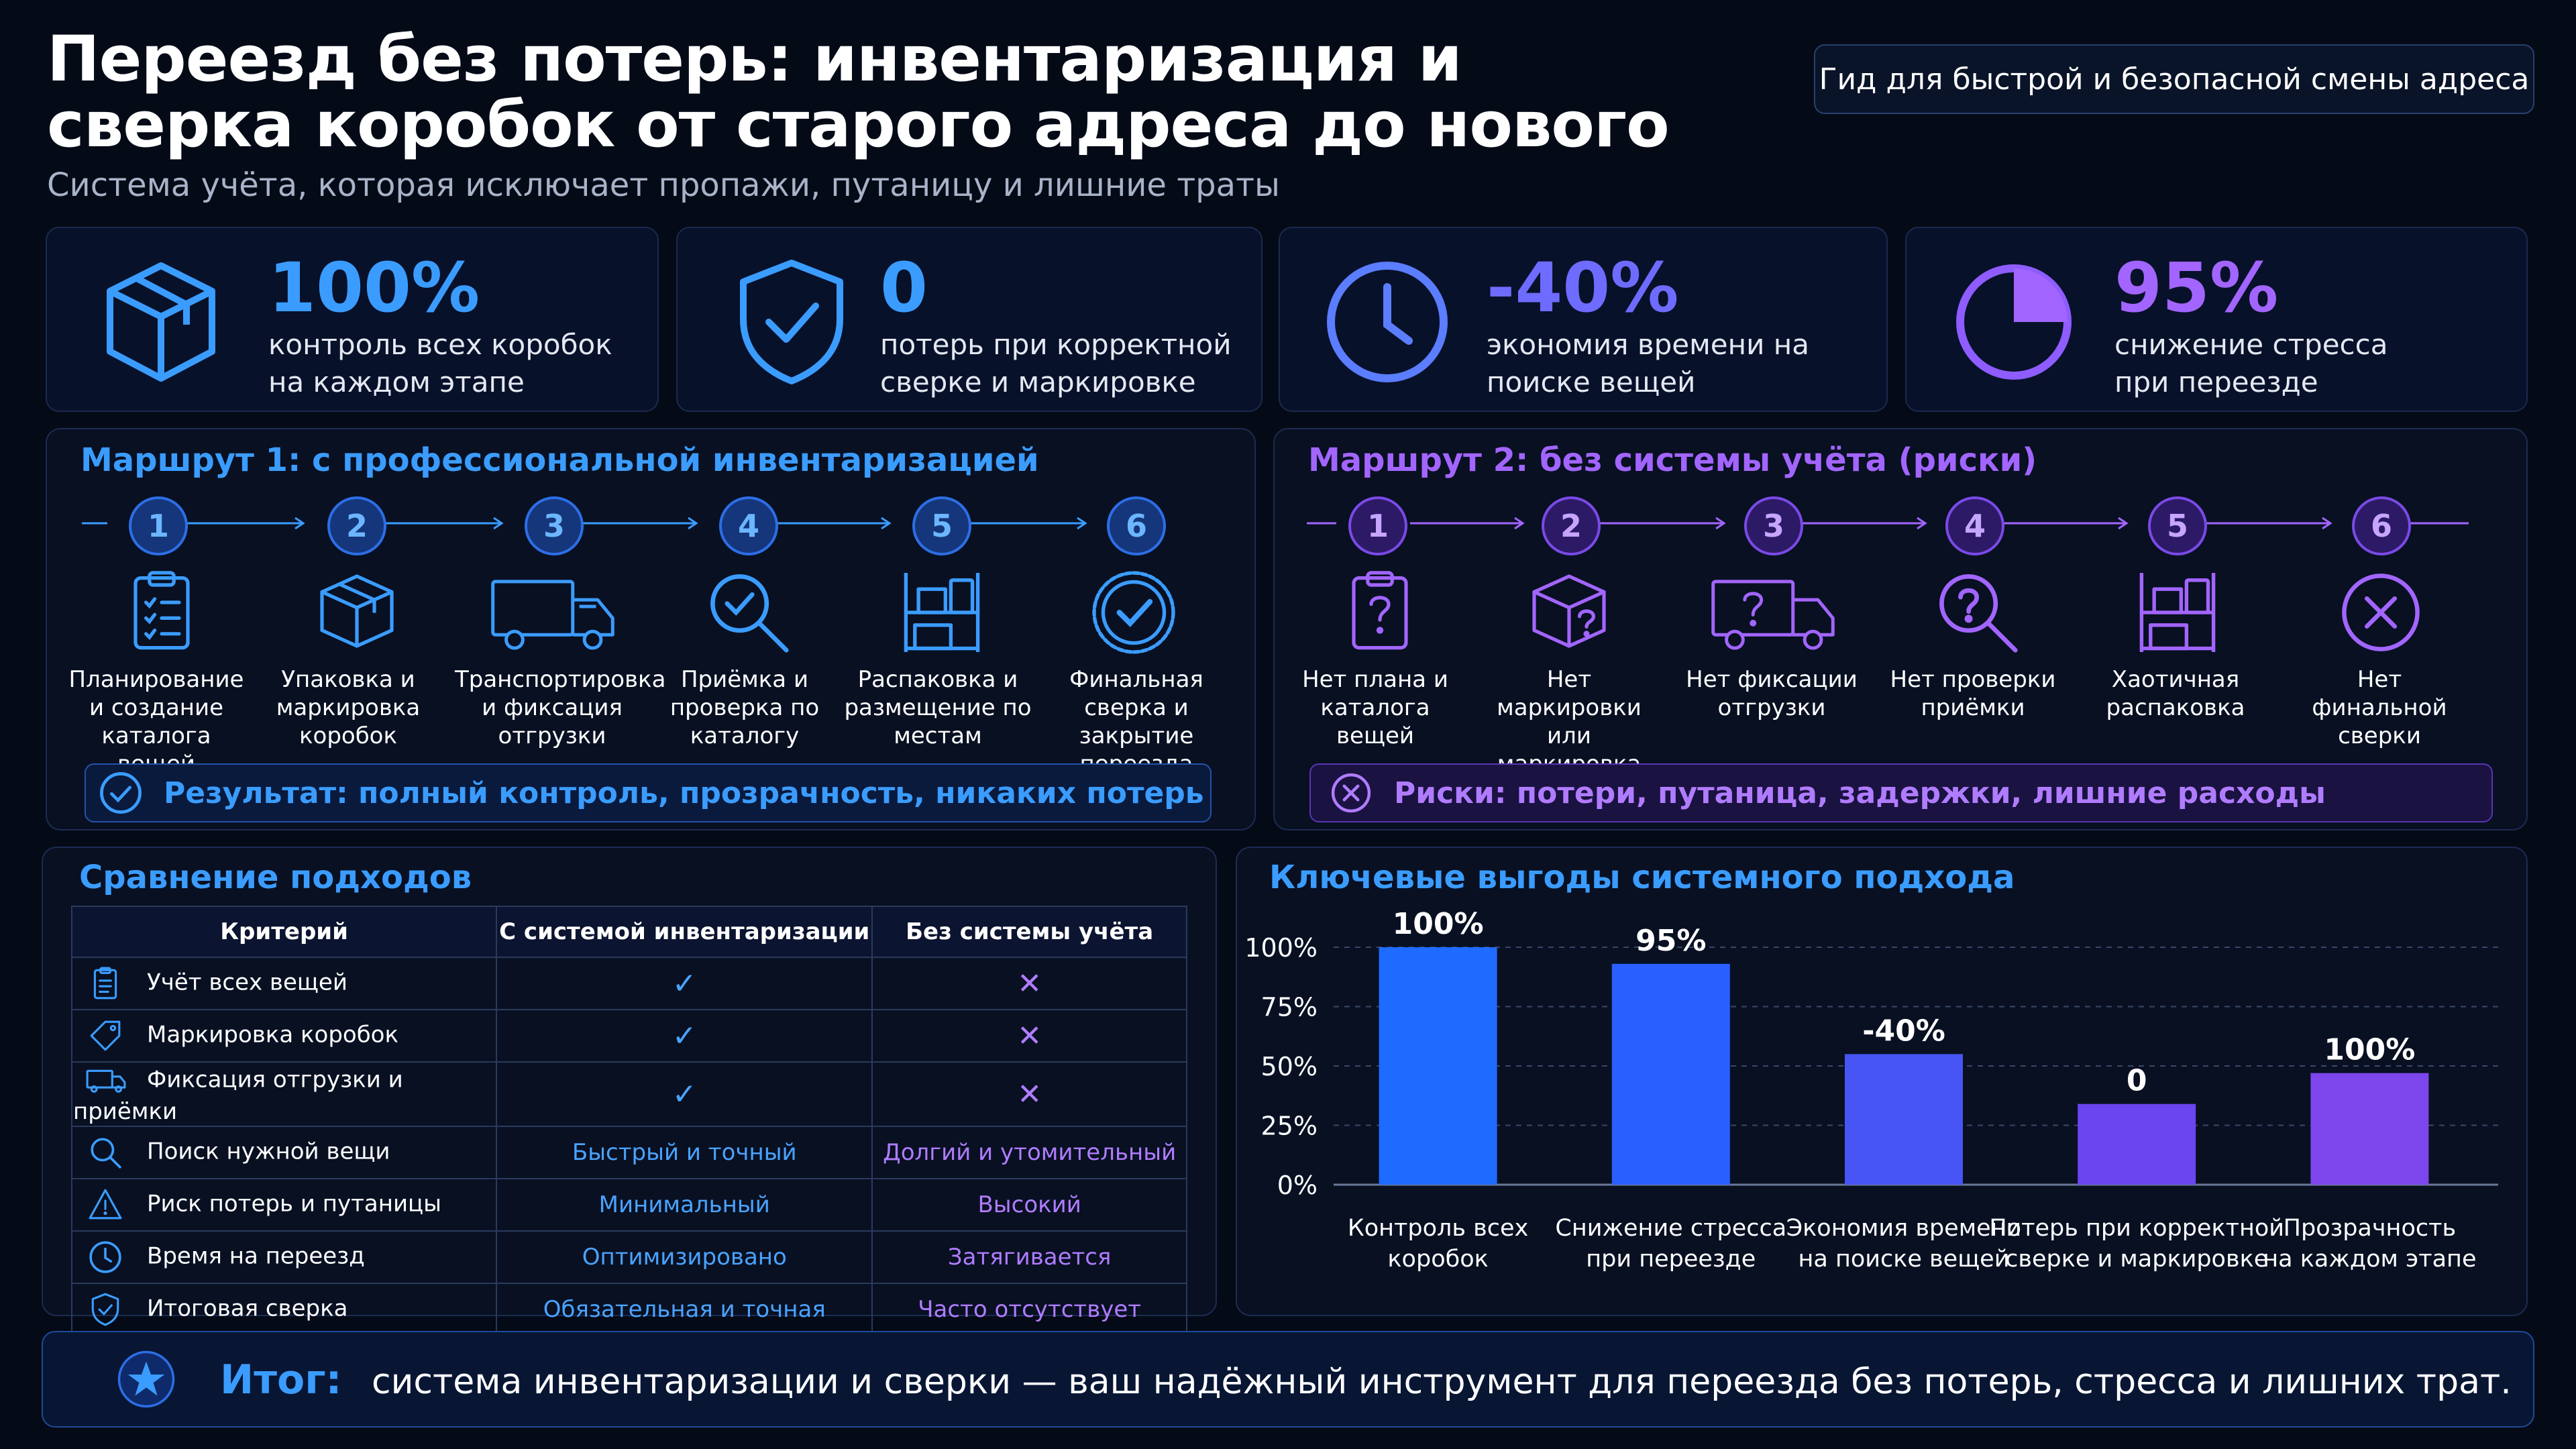 Image resolution: width=2576 pixels, height=1449 pixels. Describe the element at coordinates (238, 1096) in the screenshot. I see `criterion-label: Фиксация отгрузки и приёмки` at that location.